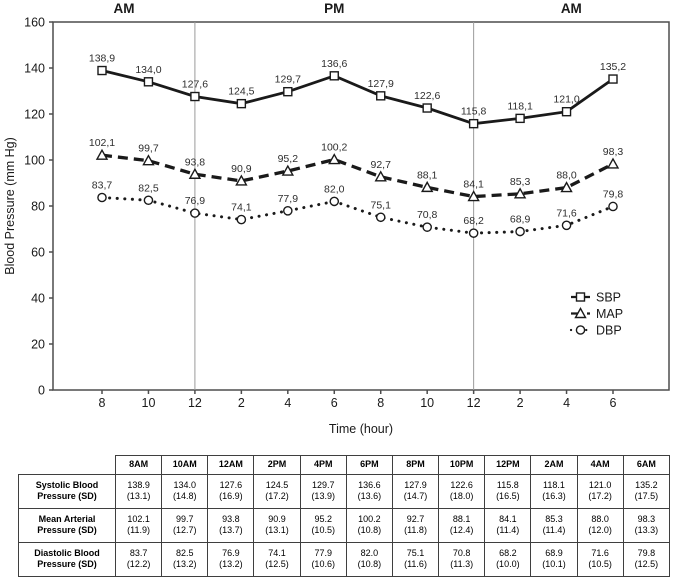 The width and height of the screenshot is (685, 579). I want to click on x-tick-label: 10, so click(427, 403).